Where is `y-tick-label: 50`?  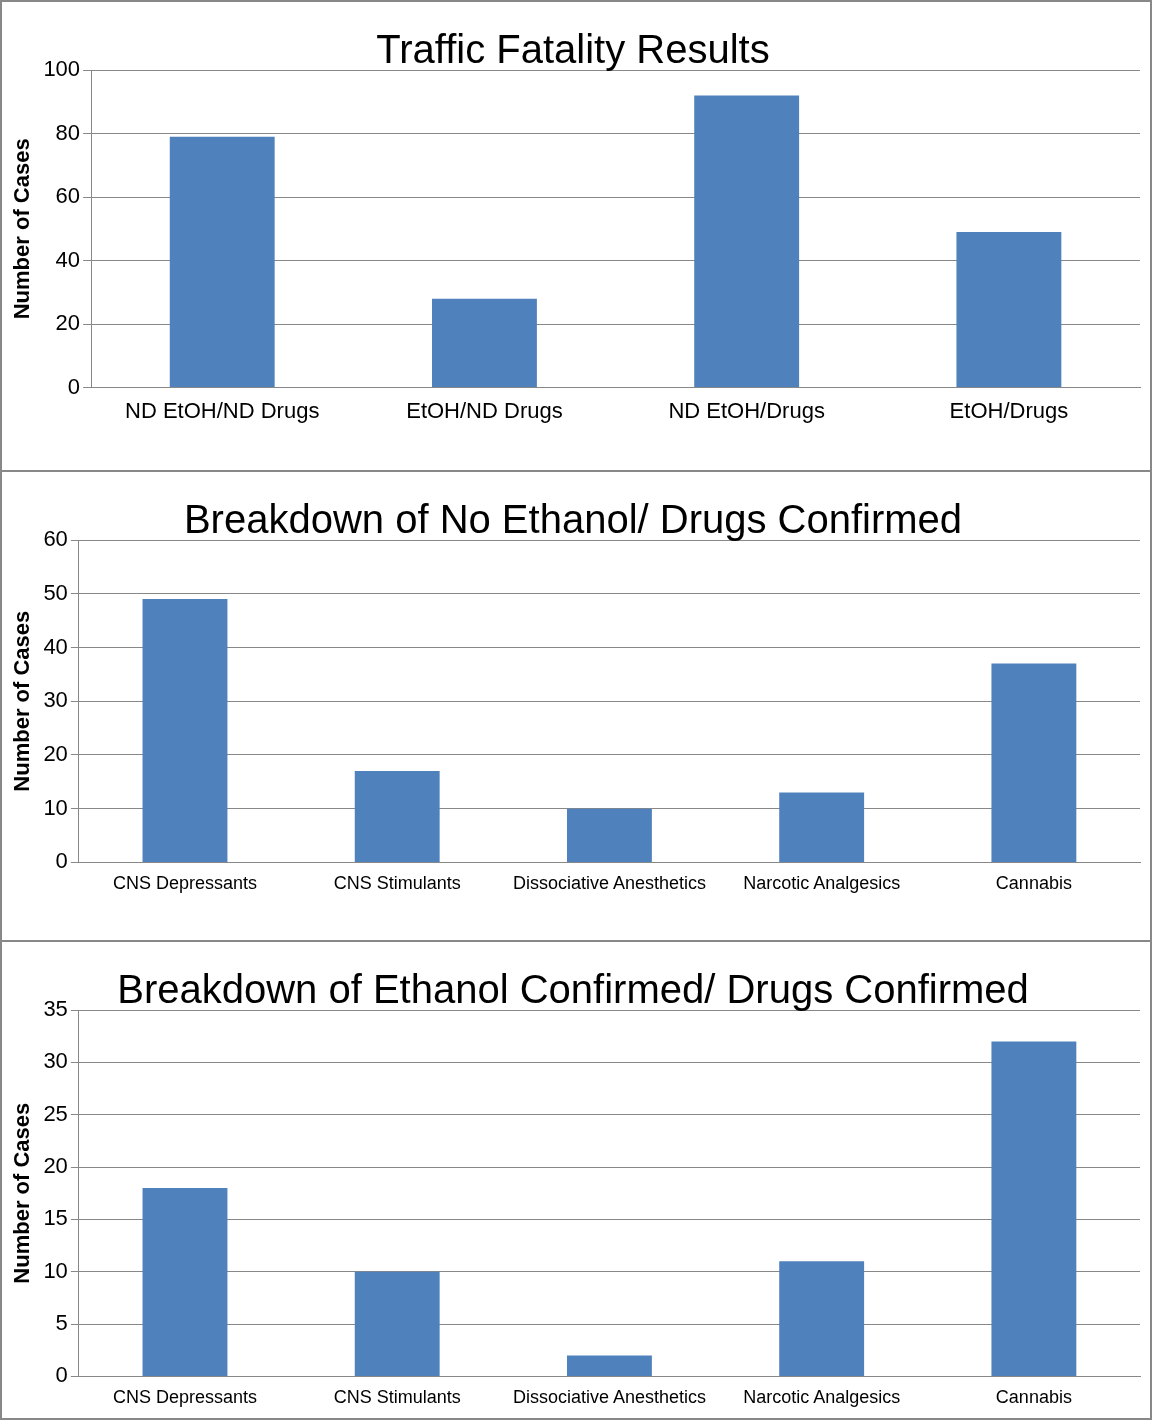
y-tick-label: 50 is located at coordinates (55, 592).